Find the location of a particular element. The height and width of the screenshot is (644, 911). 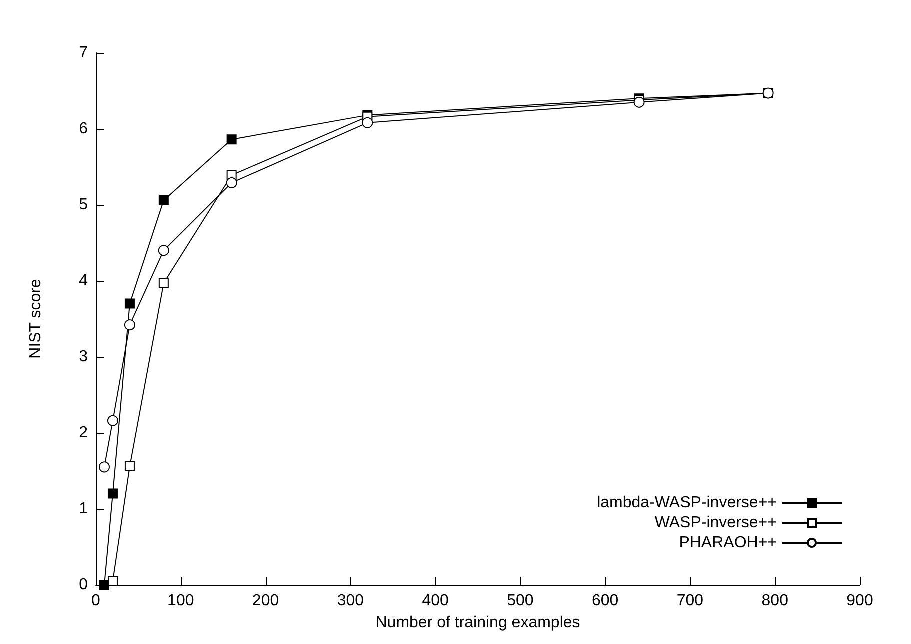

x-tick-label: 600 is located at coordinates (605, 601).